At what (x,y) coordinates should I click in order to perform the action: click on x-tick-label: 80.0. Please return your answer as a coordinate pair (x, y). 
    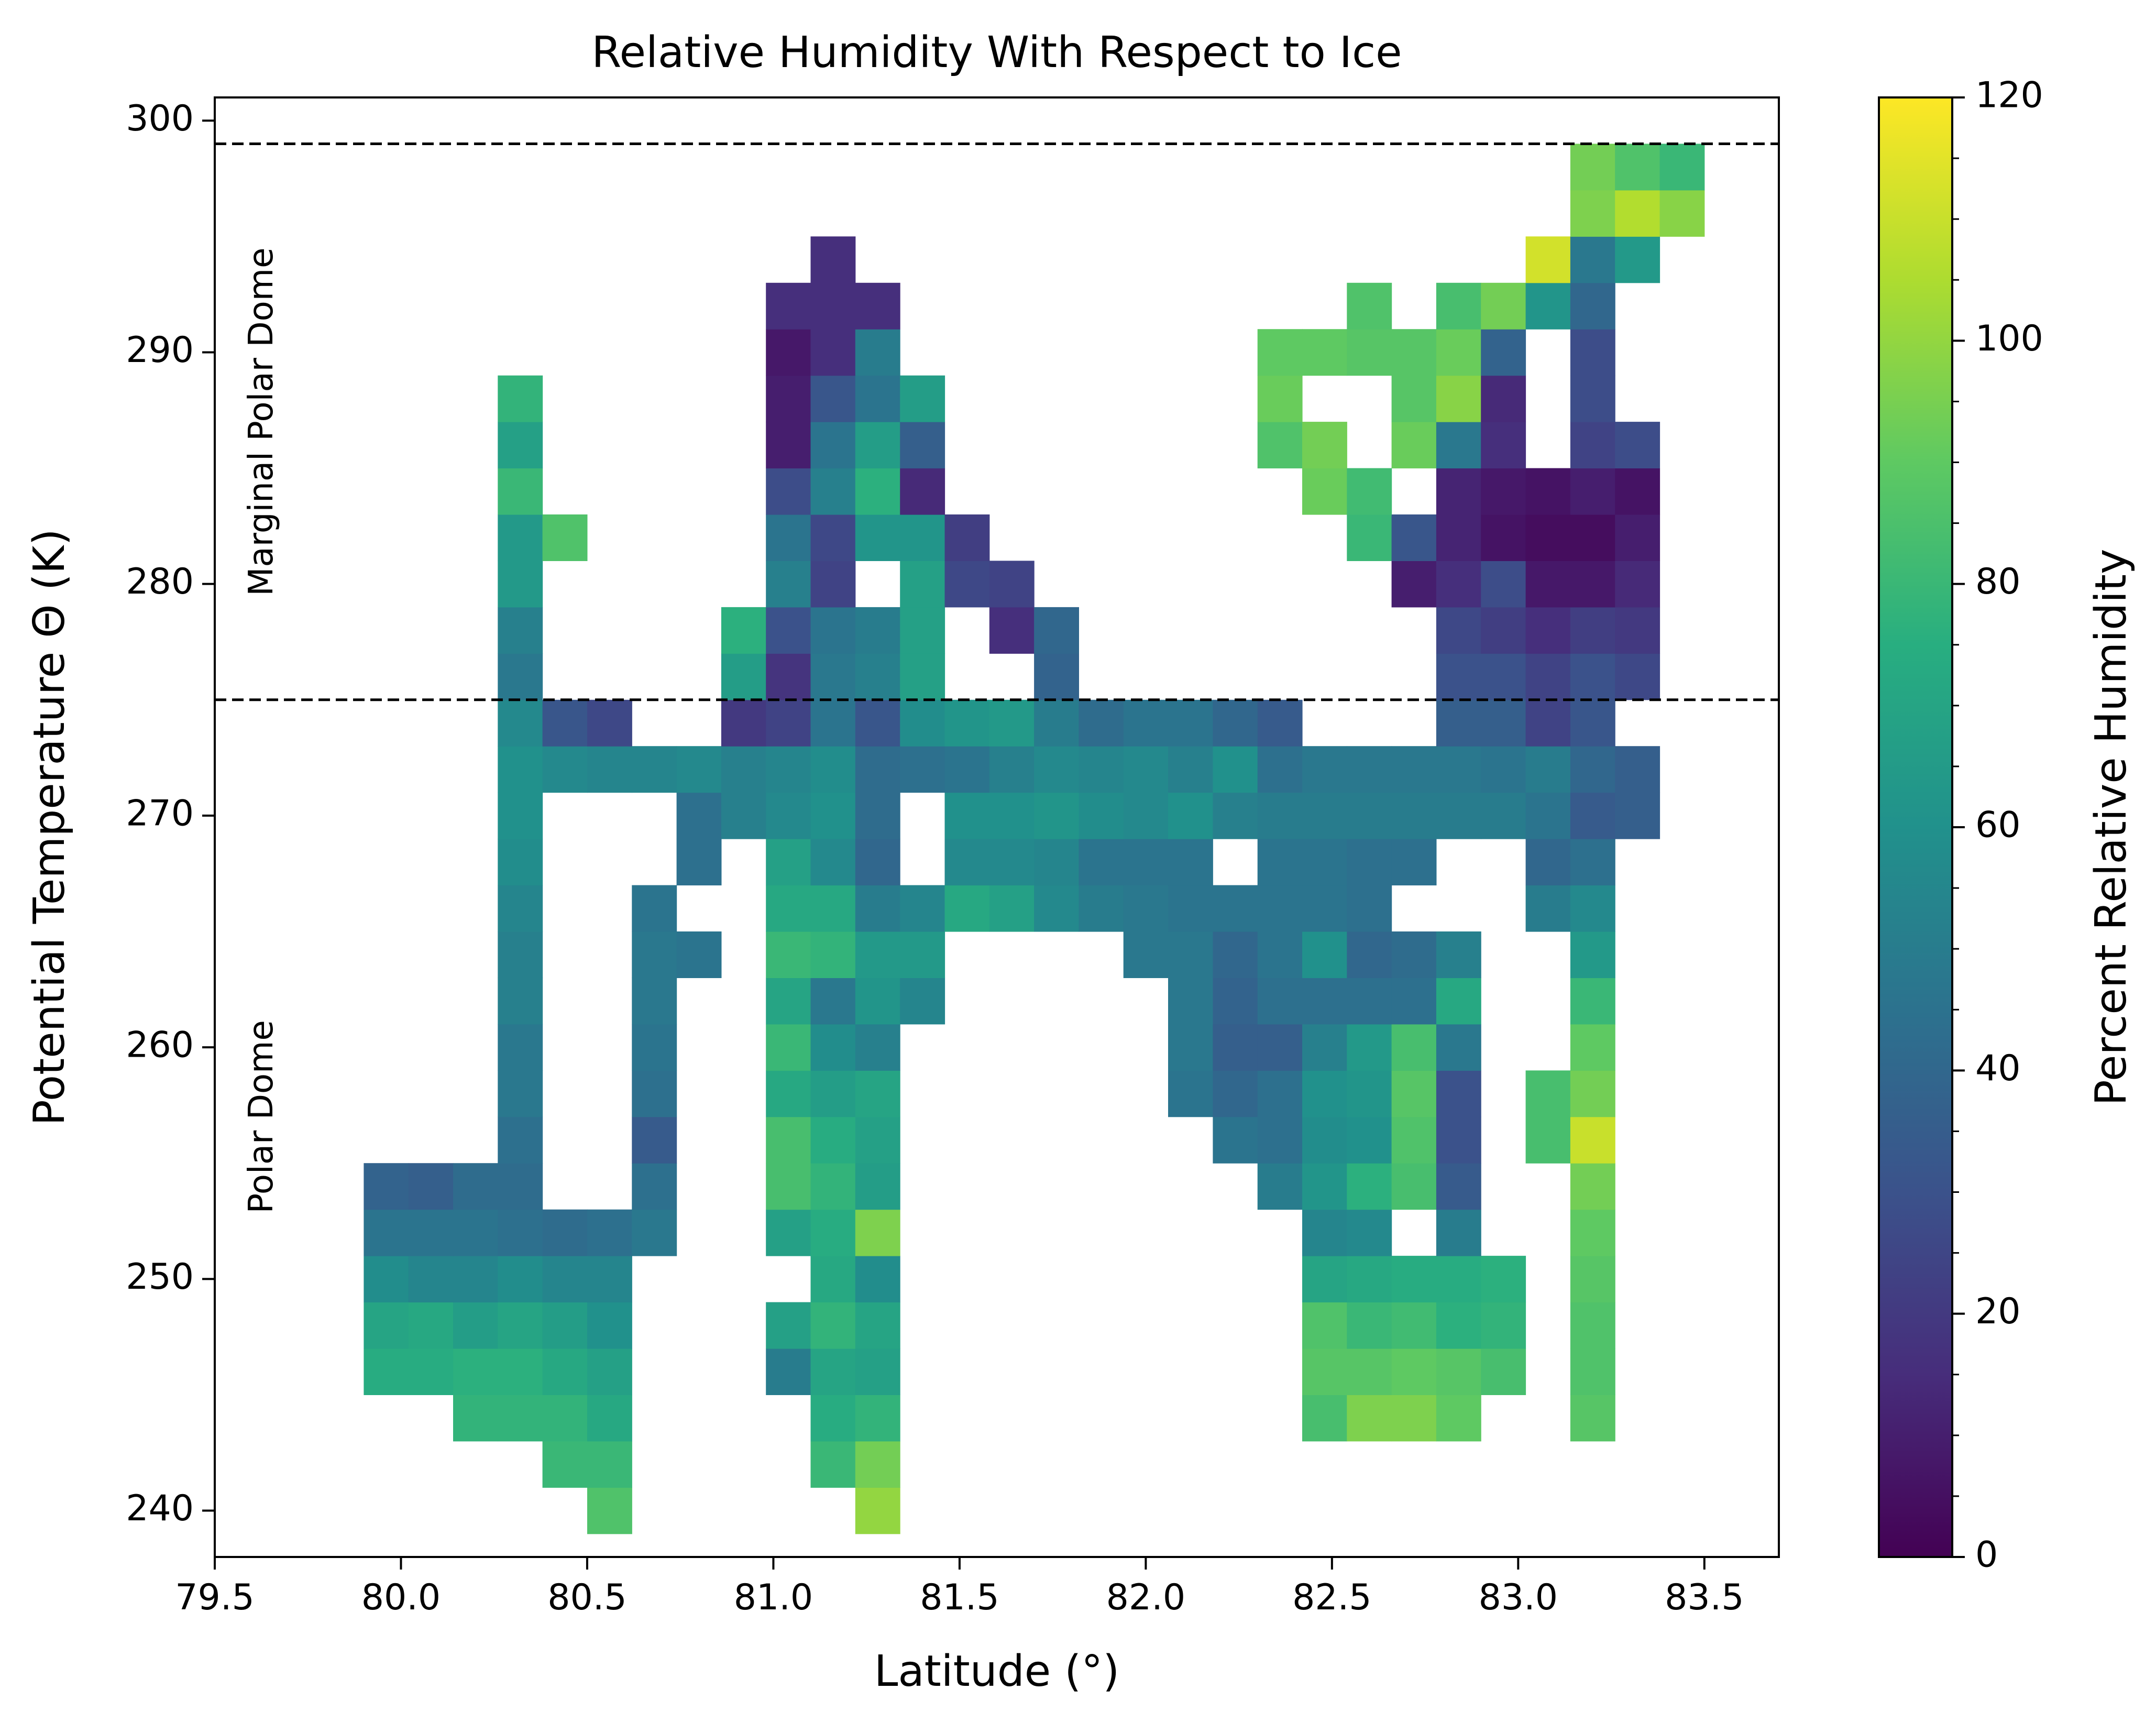
    Looking at the image, I should click on (401, 1597).